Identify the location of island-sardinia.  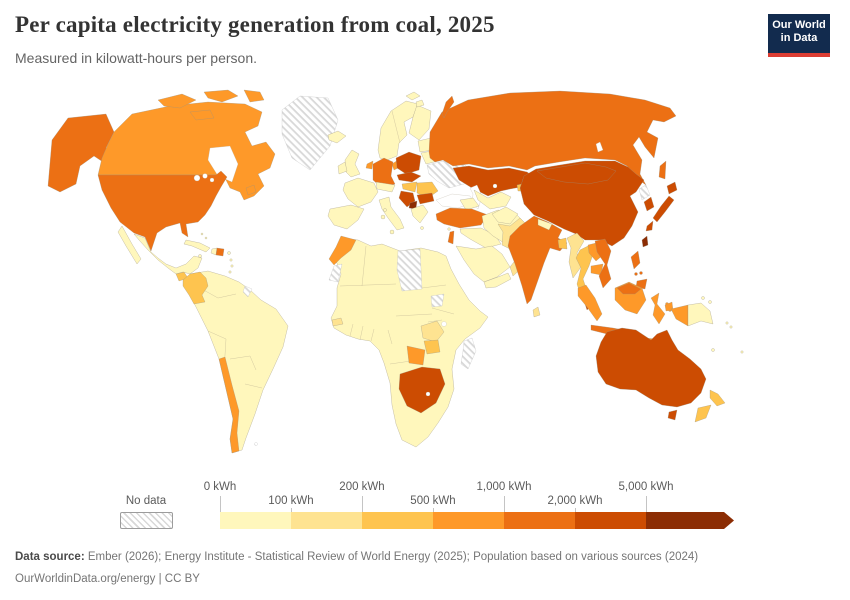
(383, 217).